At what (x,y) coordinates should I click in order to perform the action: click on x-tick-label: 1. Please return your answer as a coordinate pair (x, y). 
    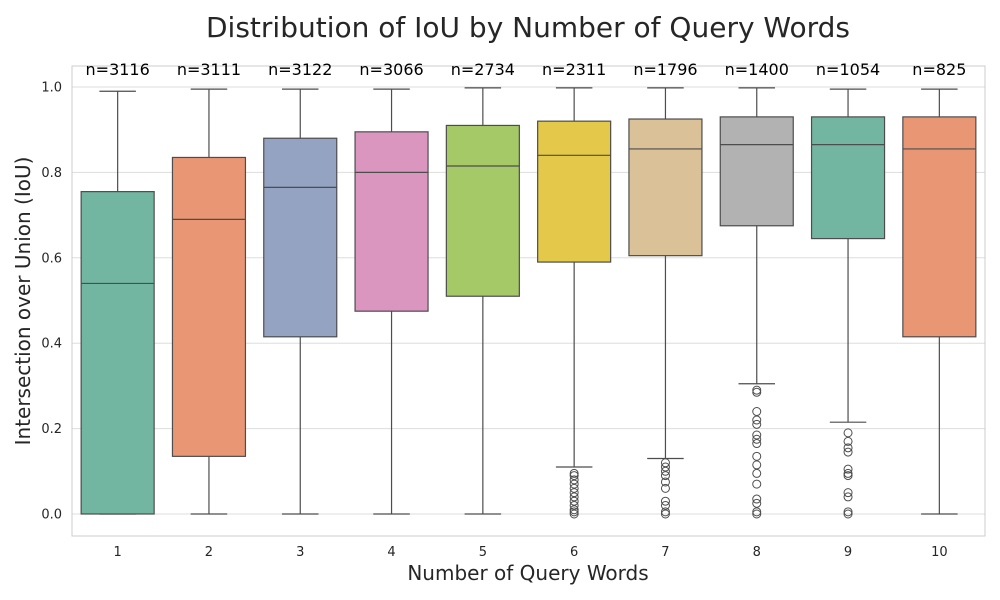
    Looking at the image, I should click on (118, 552).